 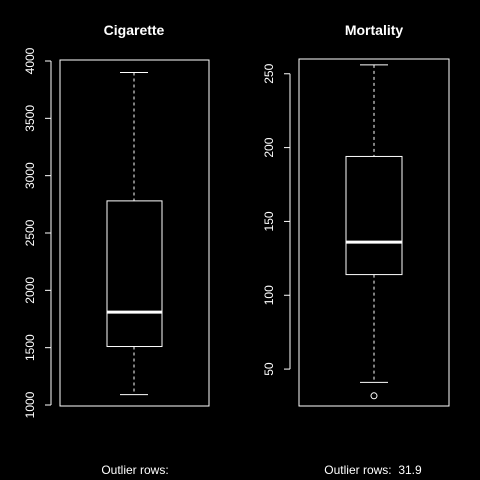 I want to click on y-tick-label-cigarette: 2500, so click(x=30, y=232).